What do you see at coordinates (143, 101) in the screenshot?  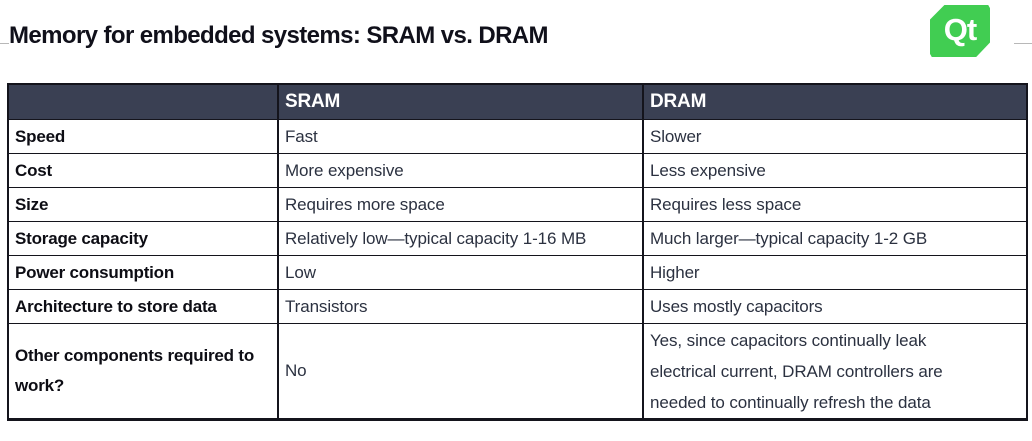 I see `header-cell-blank` at bounding box center [143, 101].